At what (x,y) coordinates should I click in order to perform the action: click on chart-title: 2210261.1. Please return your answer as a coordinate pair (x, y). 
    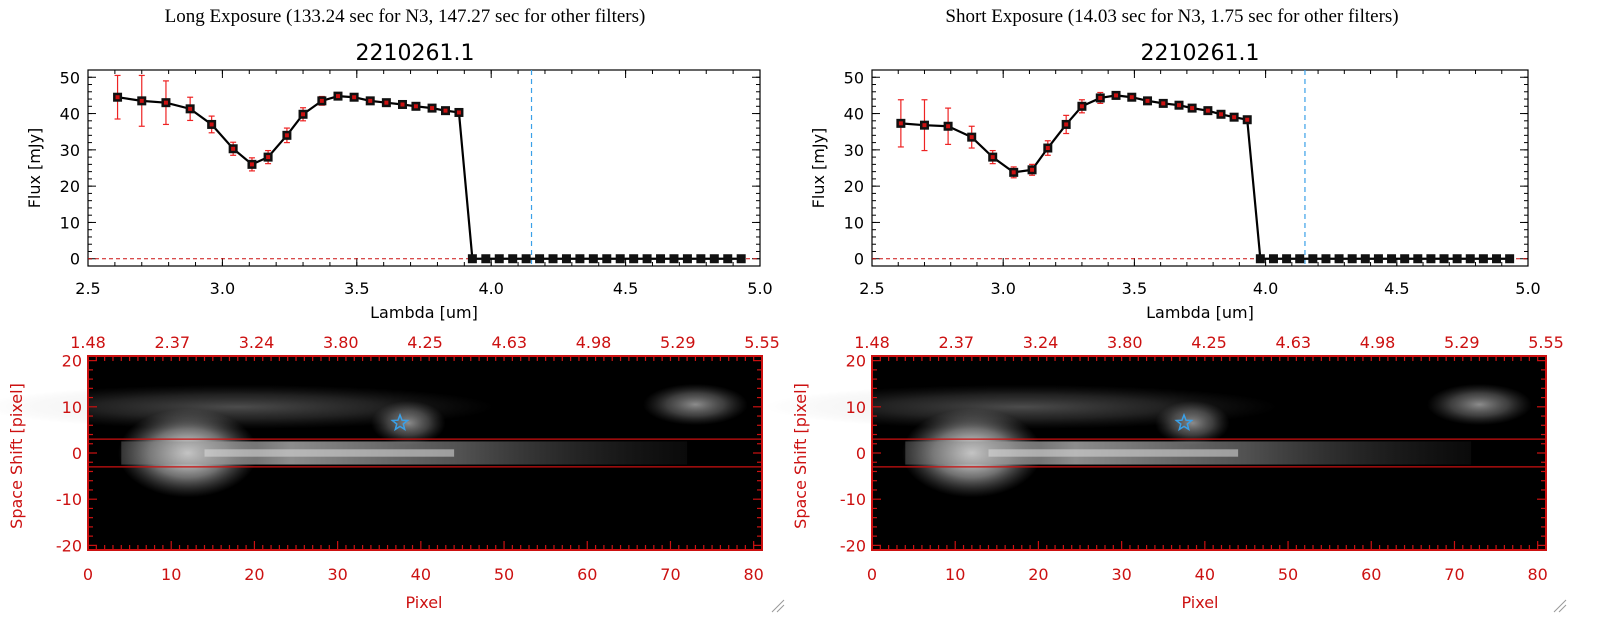
    Looking at the image, I should click on (1200, 53).